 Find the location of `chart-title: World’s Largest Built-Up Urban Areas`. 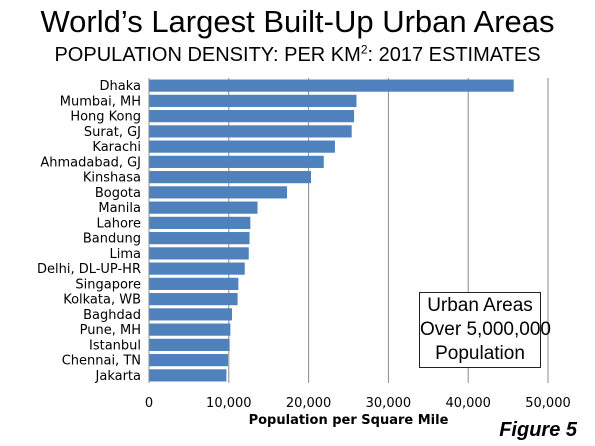

chart-title: World’s Largest Built-Up Urban Areas is located at coordinates (297, 21).